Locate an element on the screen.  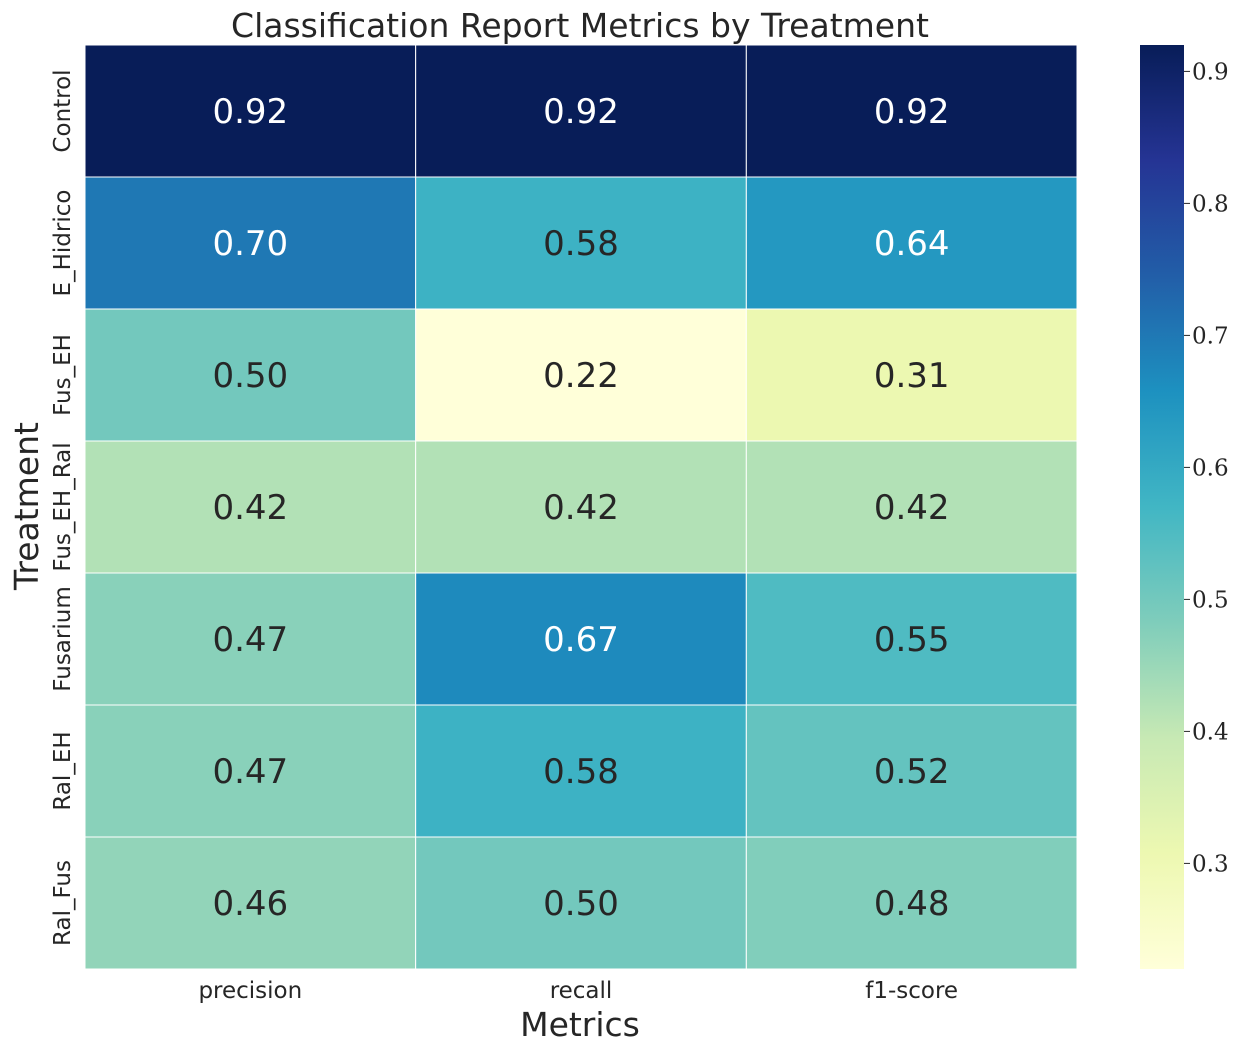
cell-value-label: 0.67 is located at coordinates (581, 640).